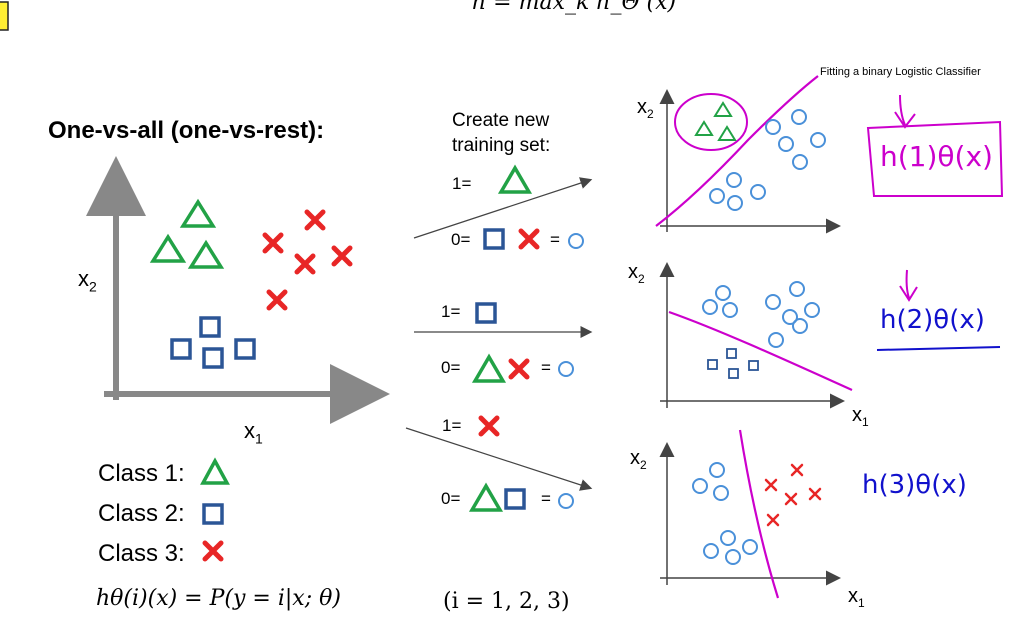 The height and width of the screenshot is (627, 1024). Describe the element at coordinates (856, 597) in the screenshot. I see `plot3-x-label: x1` at that location.